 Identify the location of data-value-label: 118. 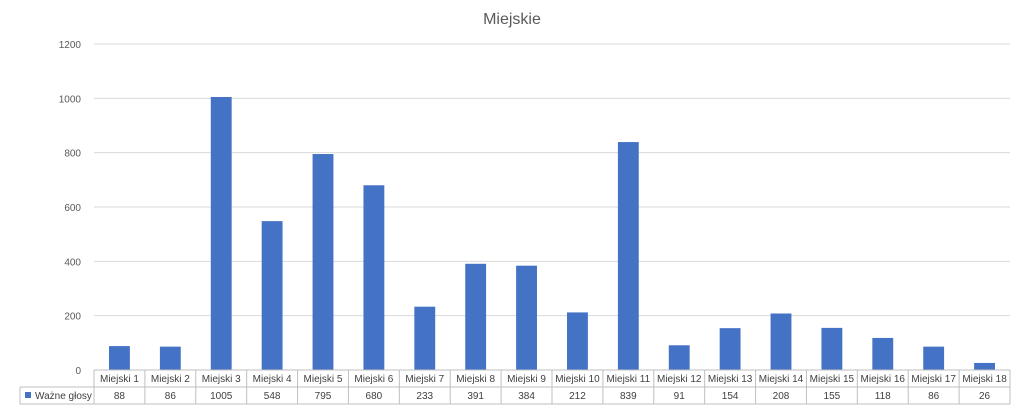
(883, 396).